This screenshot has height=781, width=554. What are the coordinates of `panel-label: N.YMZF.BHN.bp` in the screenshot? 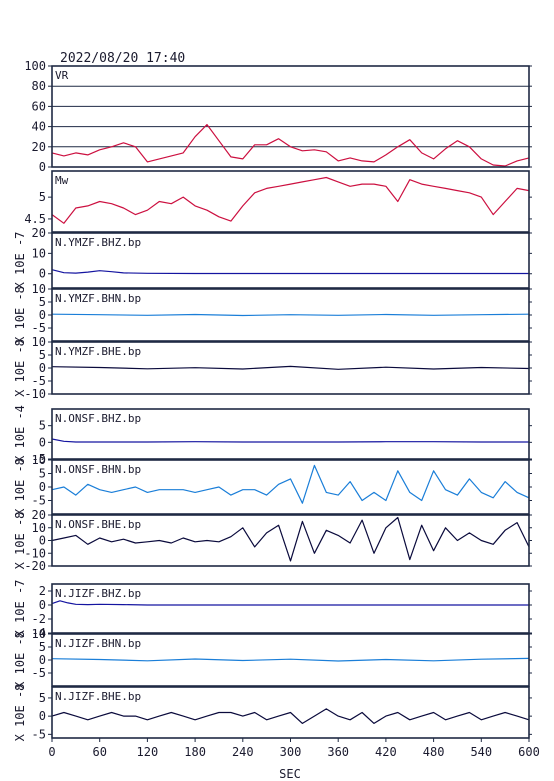 It's located at (98, 298).